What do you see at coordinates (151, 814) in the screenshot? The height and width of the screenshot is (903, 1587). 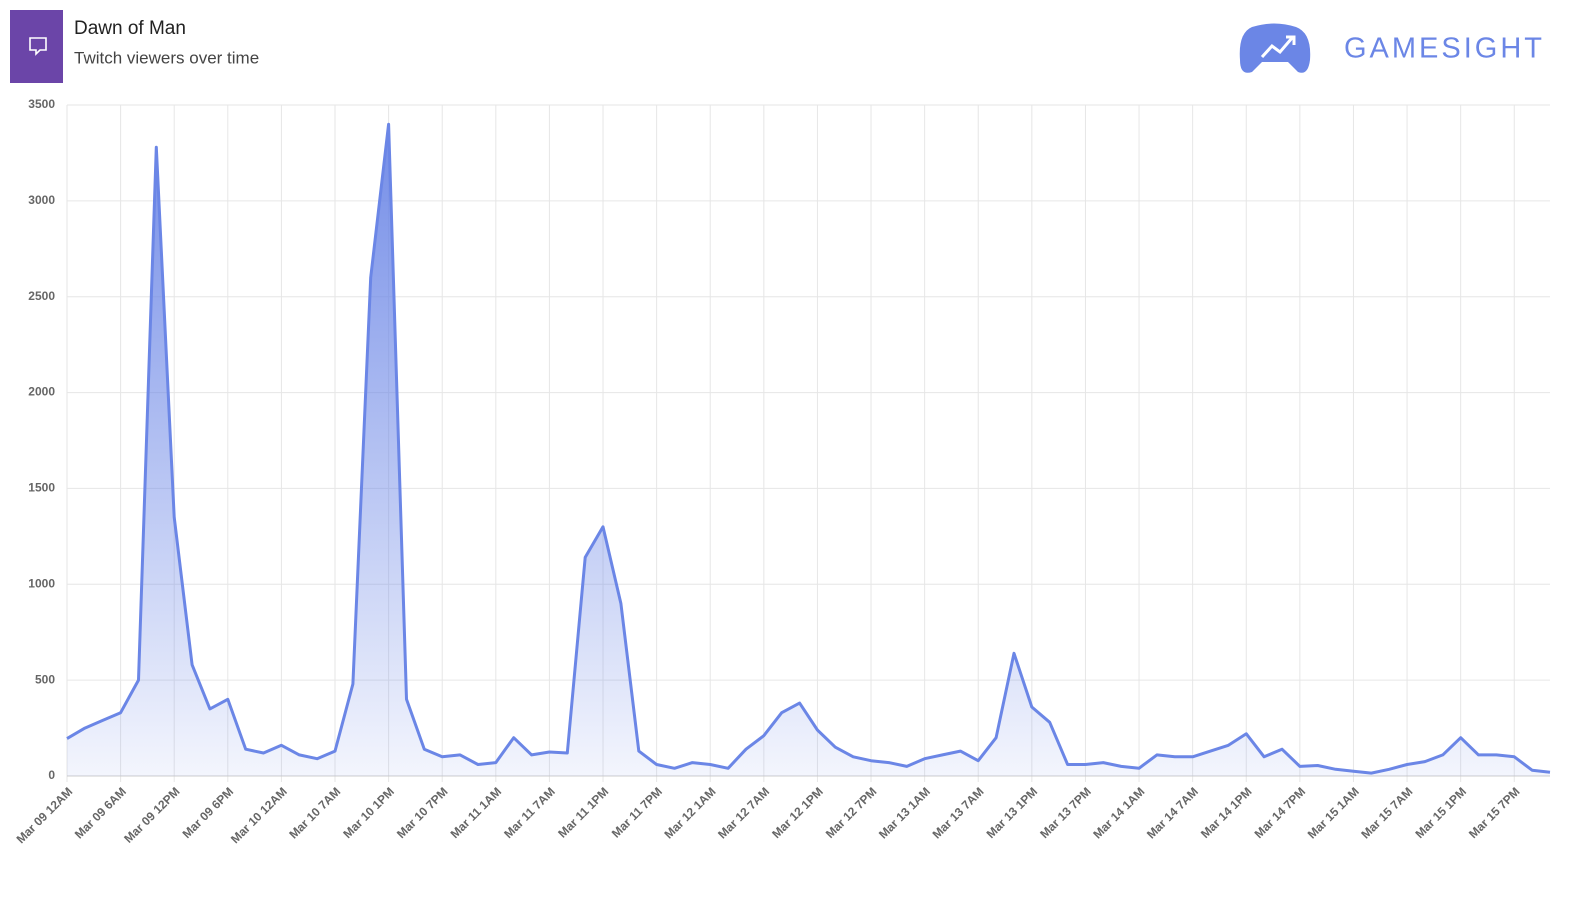 I see `x-tick-label: Mar 09 12PM` at bounding box center [151, 814].